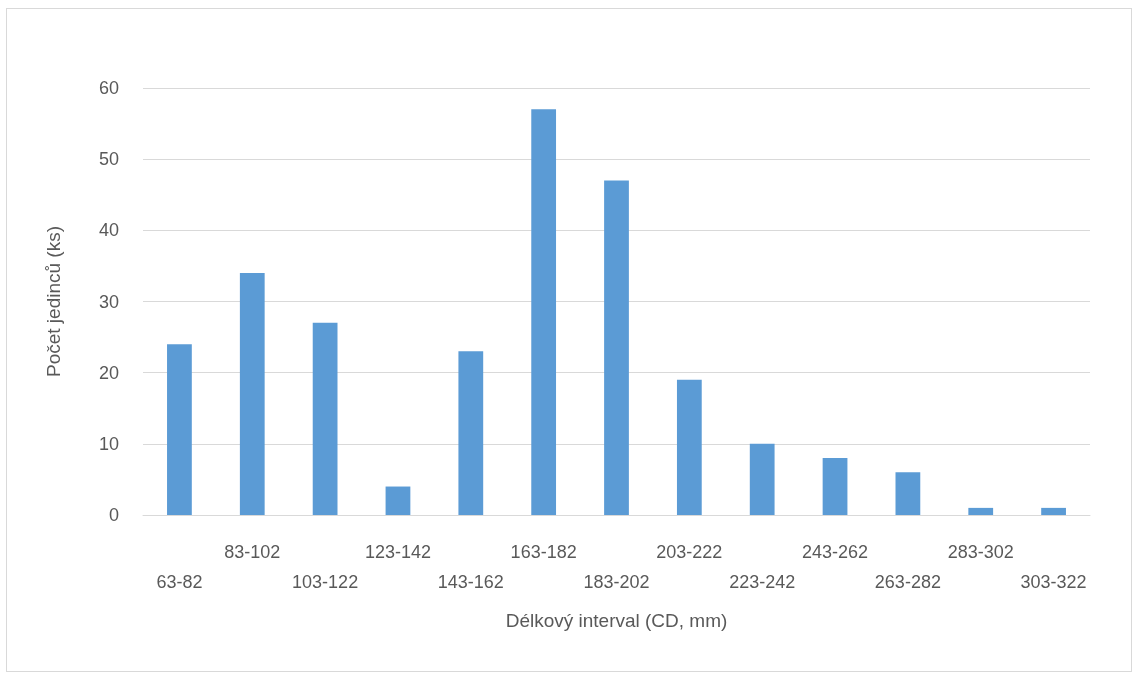  What do you see at coordinates (543, 552) in the screenshot?
I see `x-tick-label: 163-182` at bounding box center [543, 552].